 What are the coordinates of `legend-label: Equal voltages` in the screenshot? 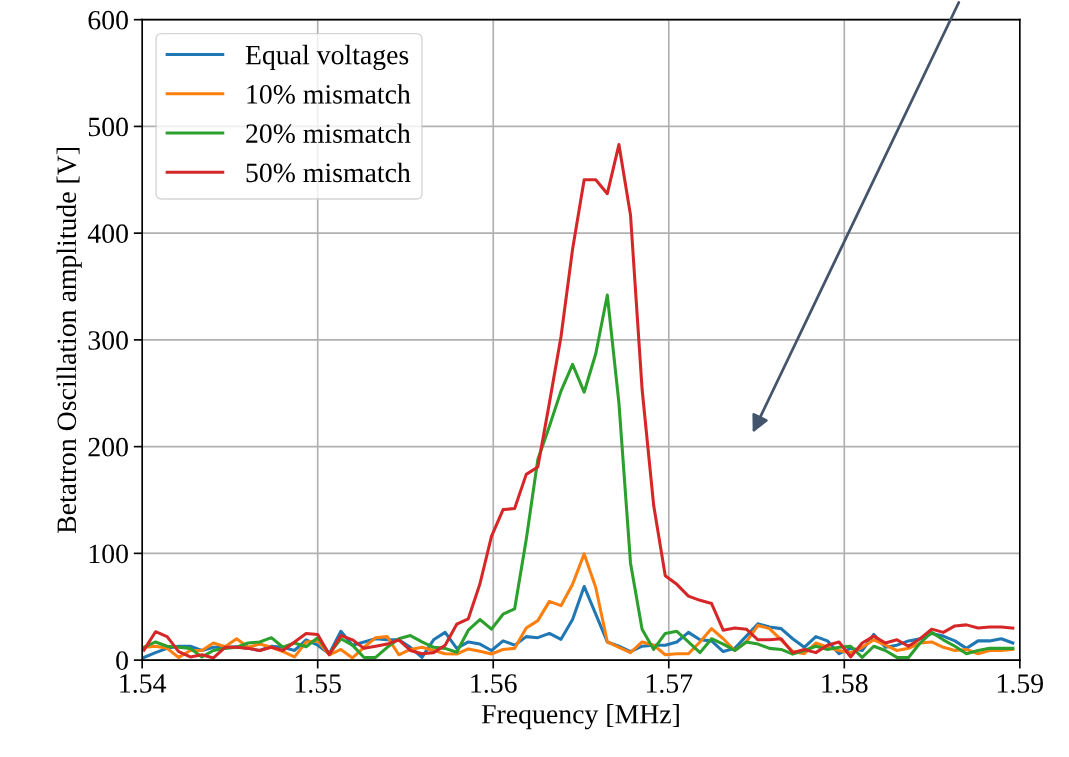 It's located at (327, 57).